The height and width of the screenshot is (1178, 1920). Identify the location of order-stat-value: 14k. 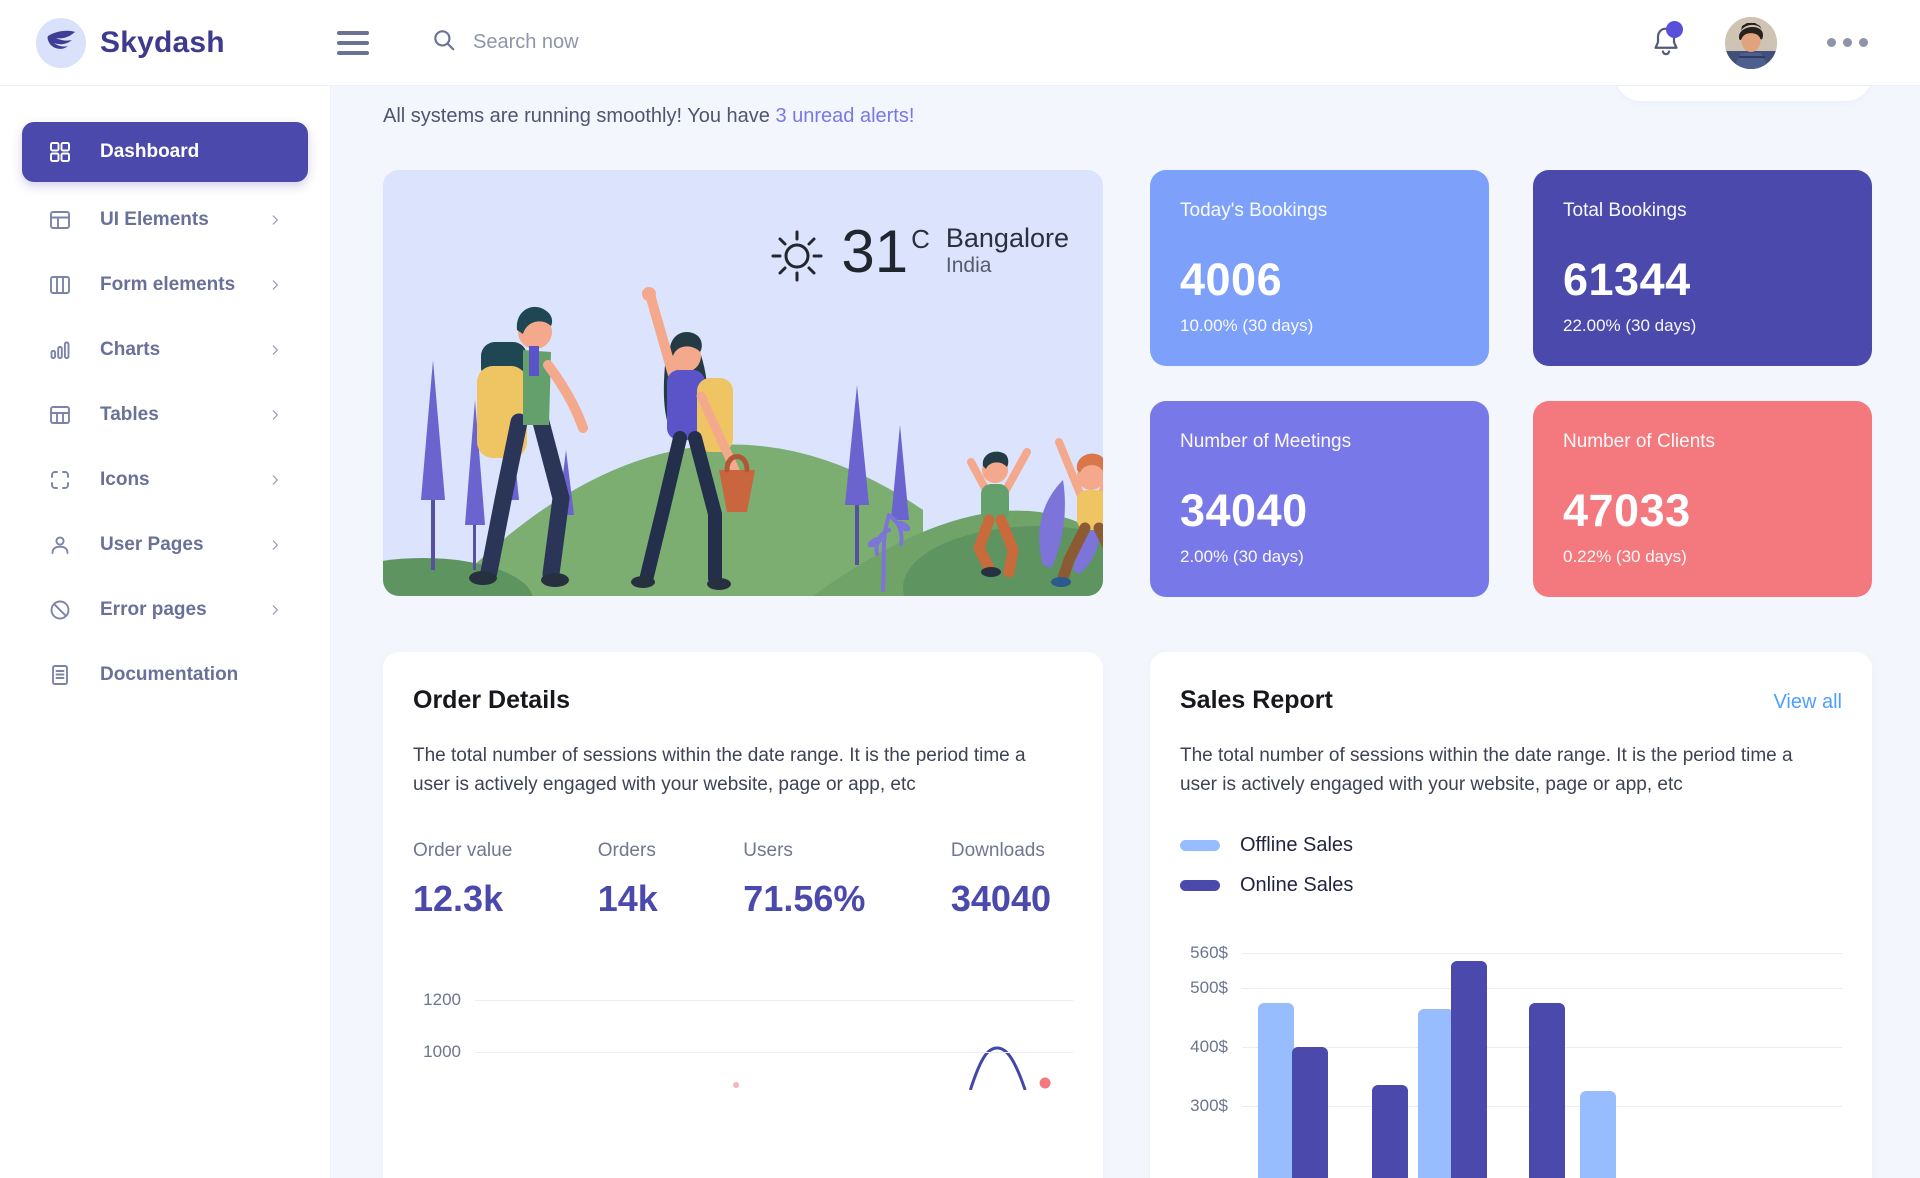
(627, 898).